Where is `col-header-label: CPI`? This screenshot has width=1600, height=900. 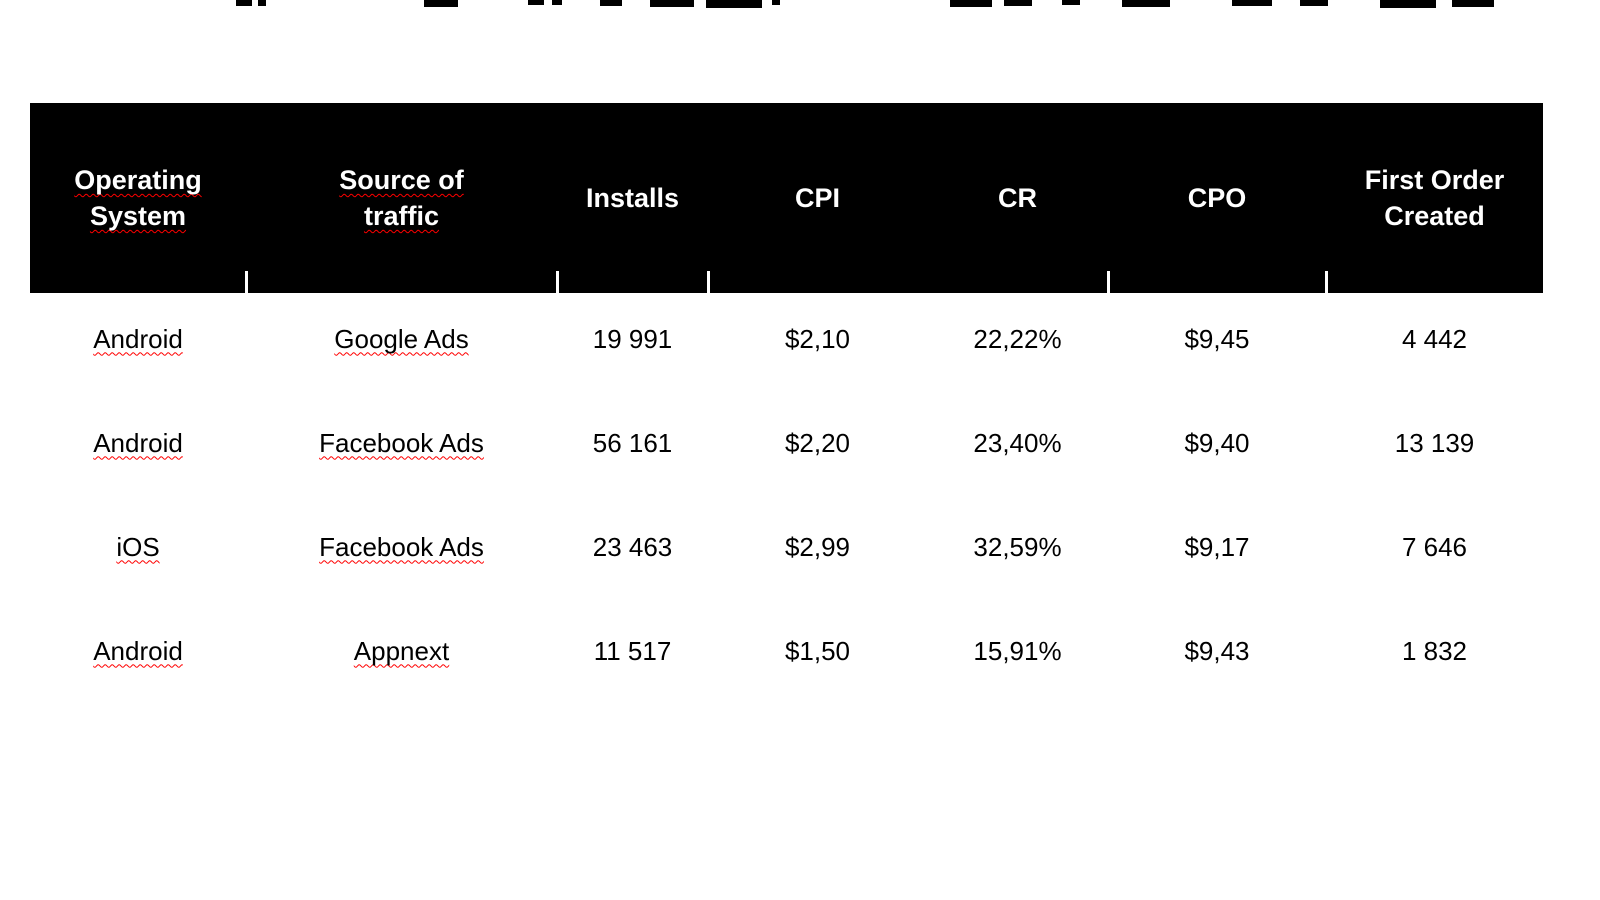
col-header-label: CPI is located at coordinates (817, 198).